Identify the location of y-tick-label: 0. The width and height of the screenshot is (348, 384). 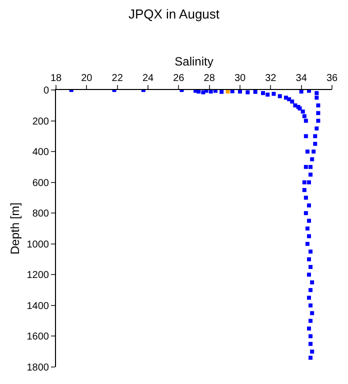
(46, 91).